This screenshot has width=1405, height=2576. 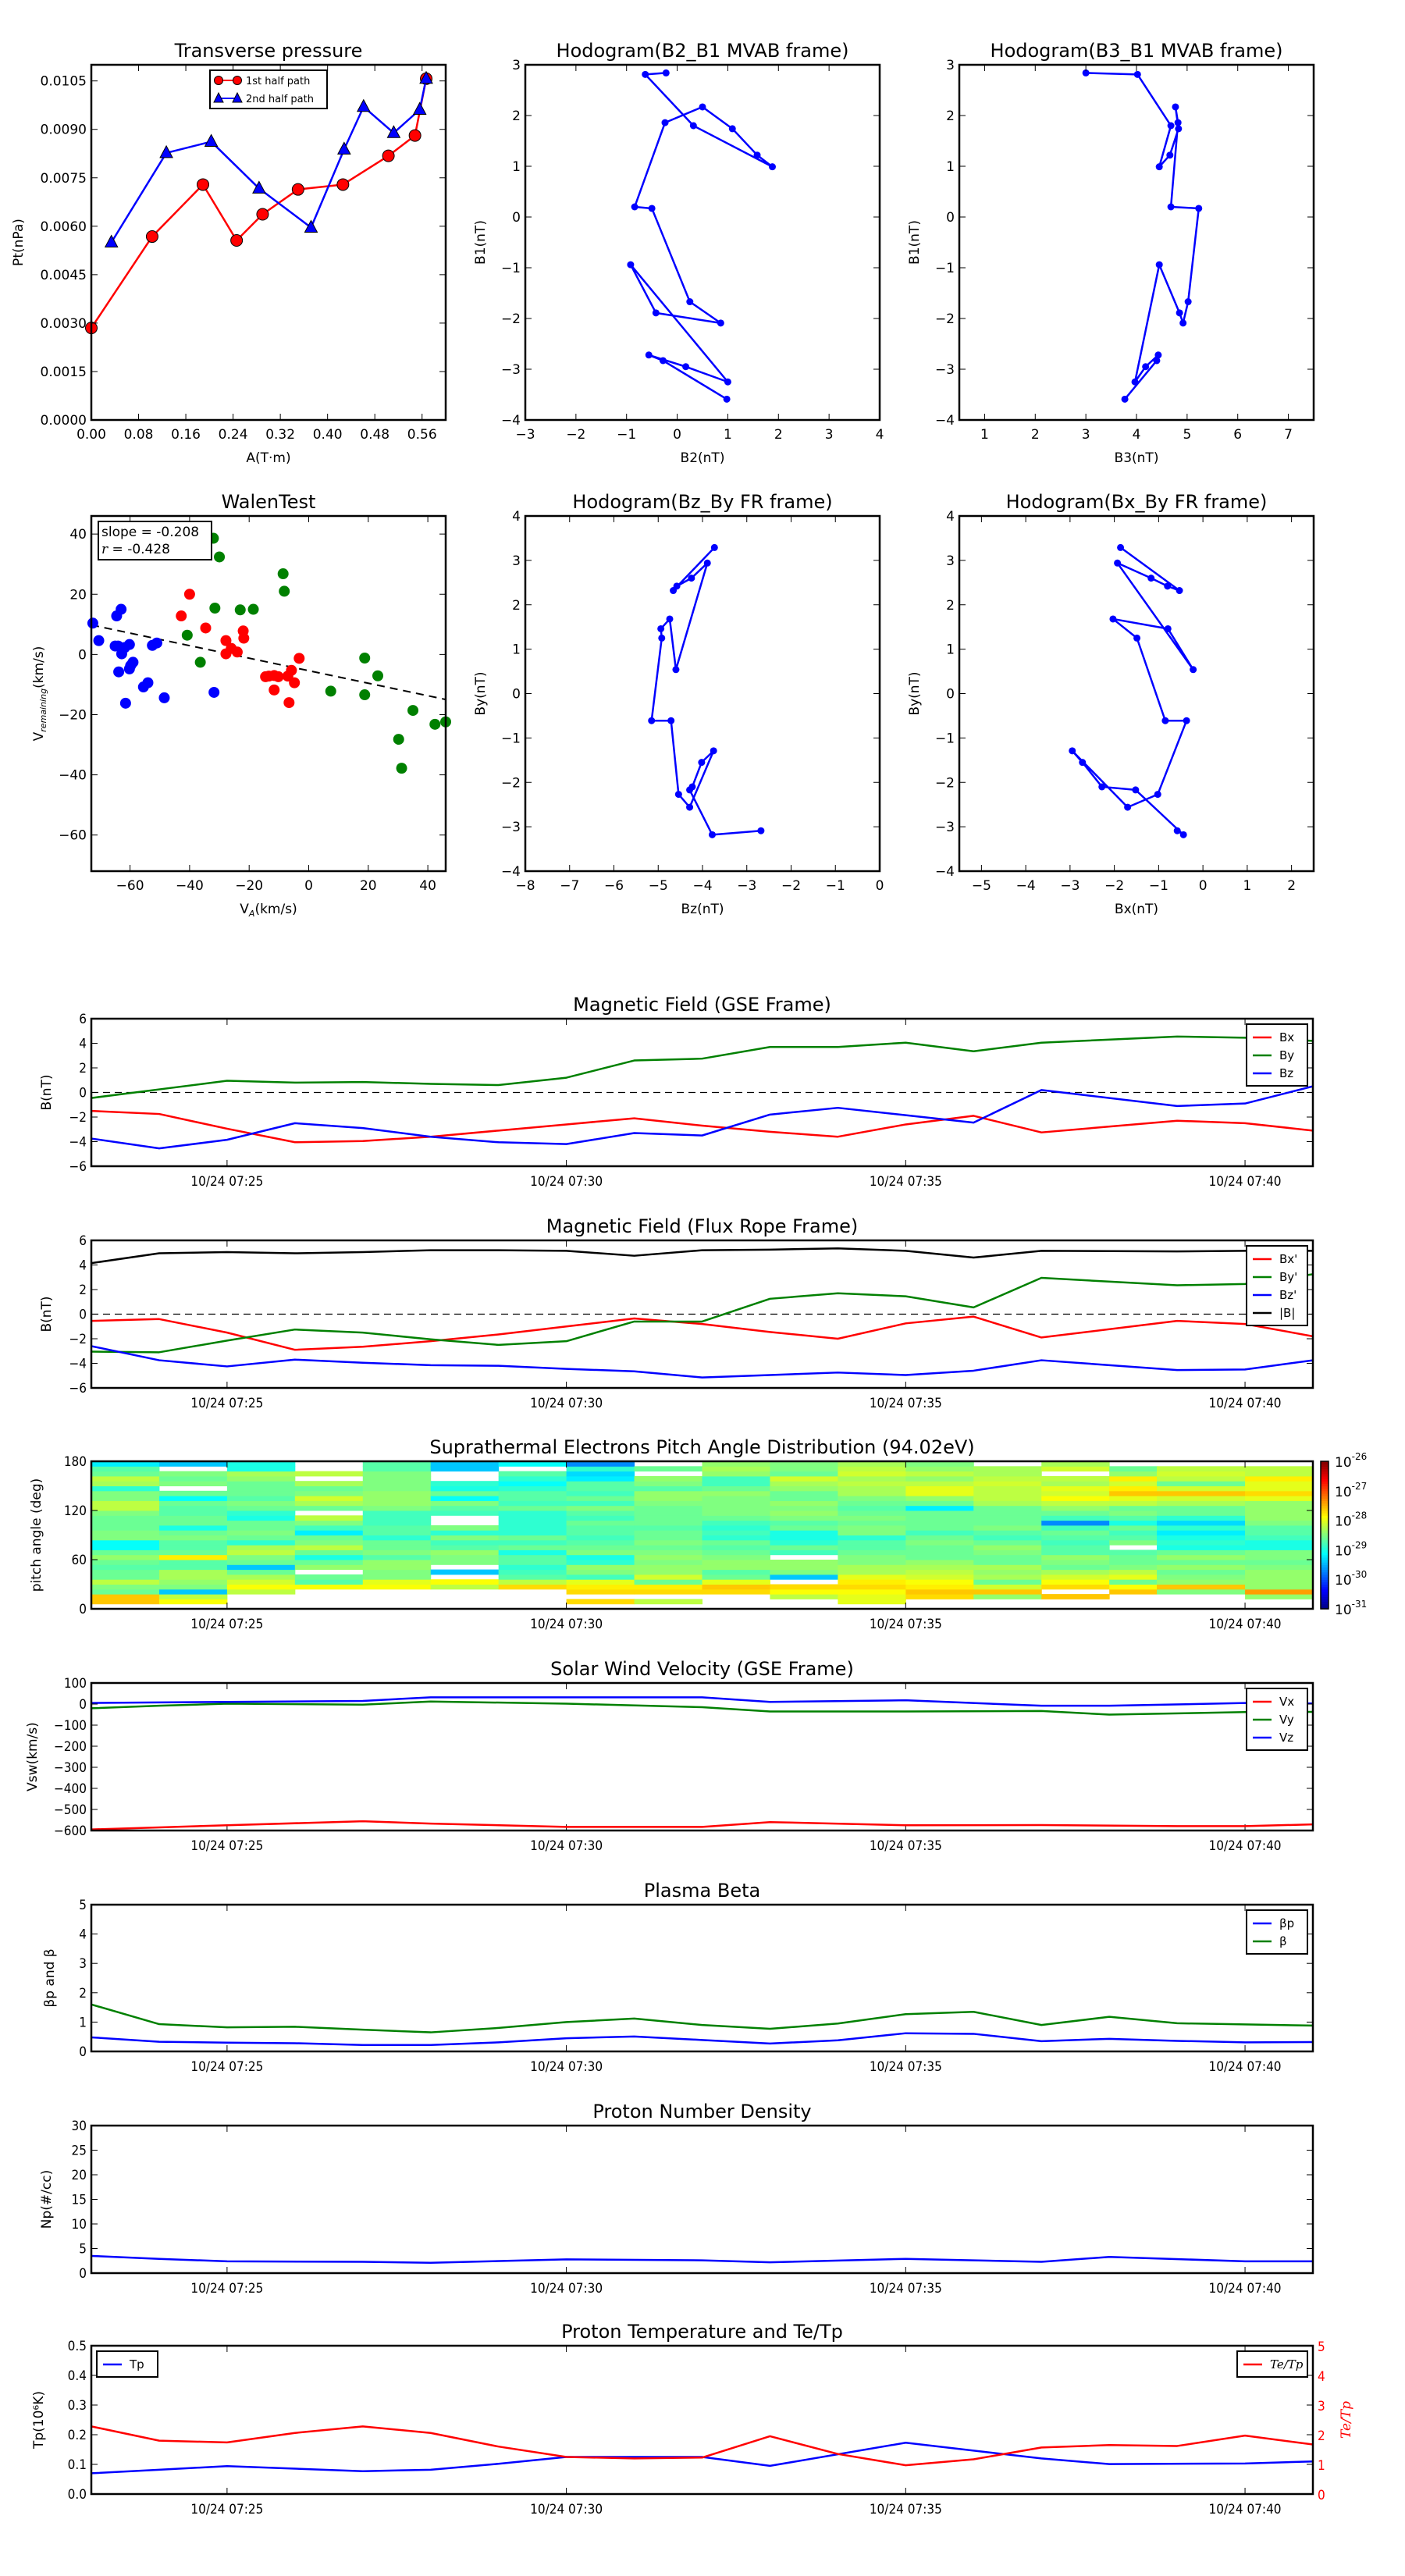 I want to click on y-tick-label: −3, so click(x=945, y=370).